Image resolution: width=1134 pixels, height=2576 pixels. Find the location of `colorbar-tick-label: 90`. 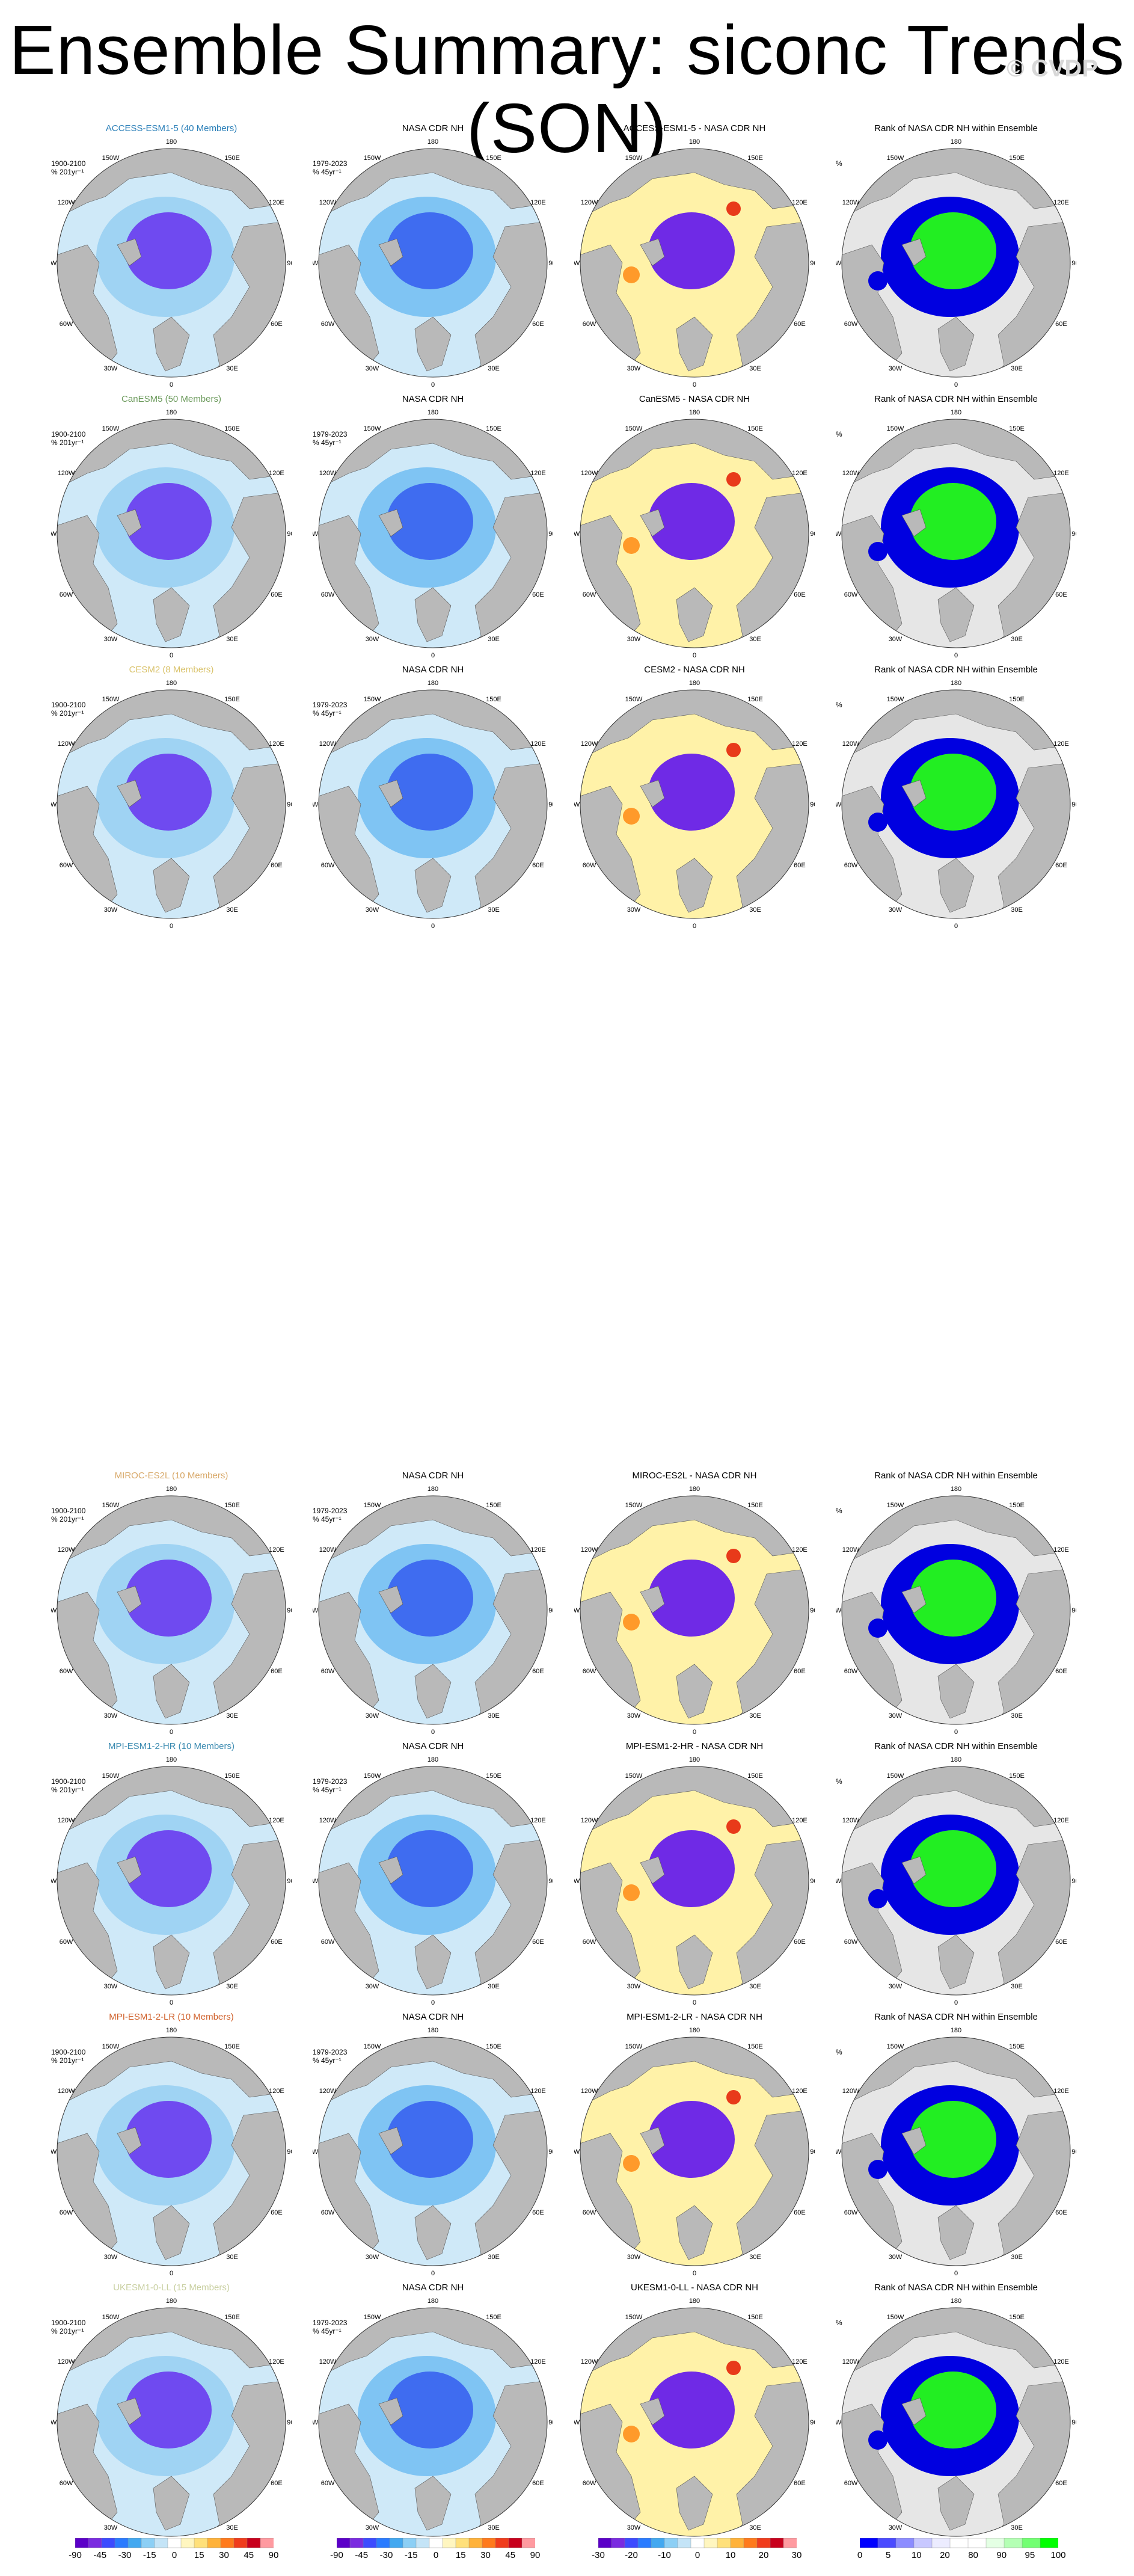

colorbar-tick-label: 90 is located at coordinates (535, 2555).